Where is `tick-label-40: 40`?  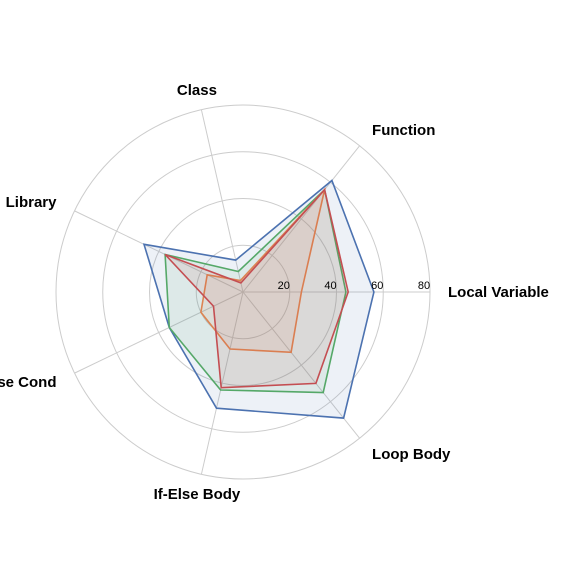 tick-label-40: 40 is located at coordinates (330, 286).